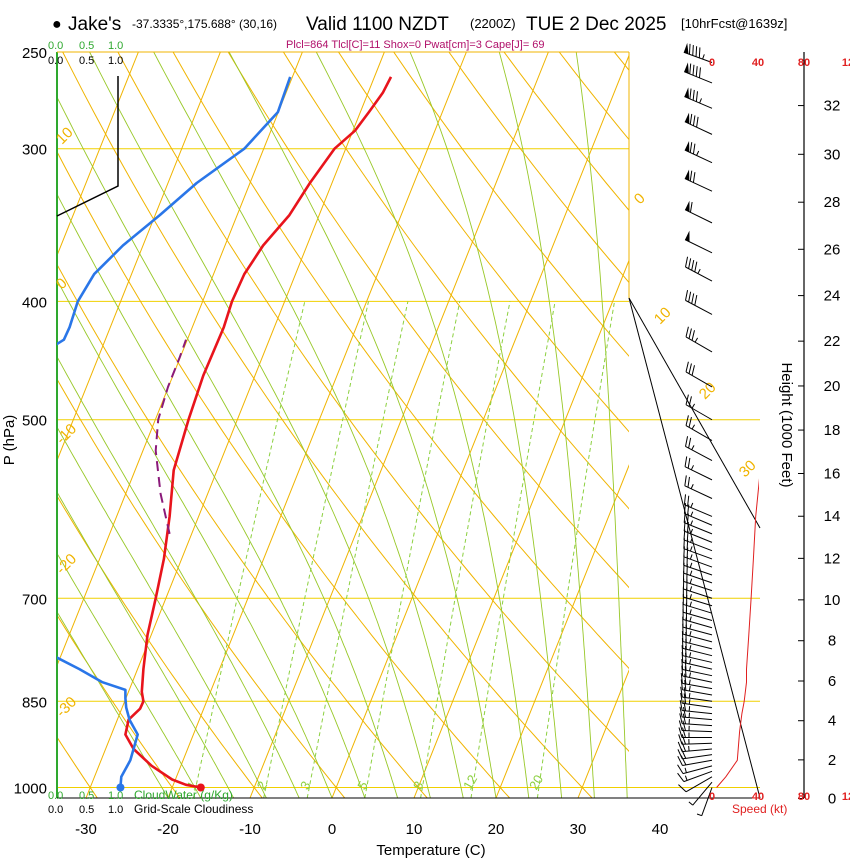 This screenshot has width=850, height=860. Describe the element at coordinates (170, 437) in the screenshot. I see `parcel-line` at that location.